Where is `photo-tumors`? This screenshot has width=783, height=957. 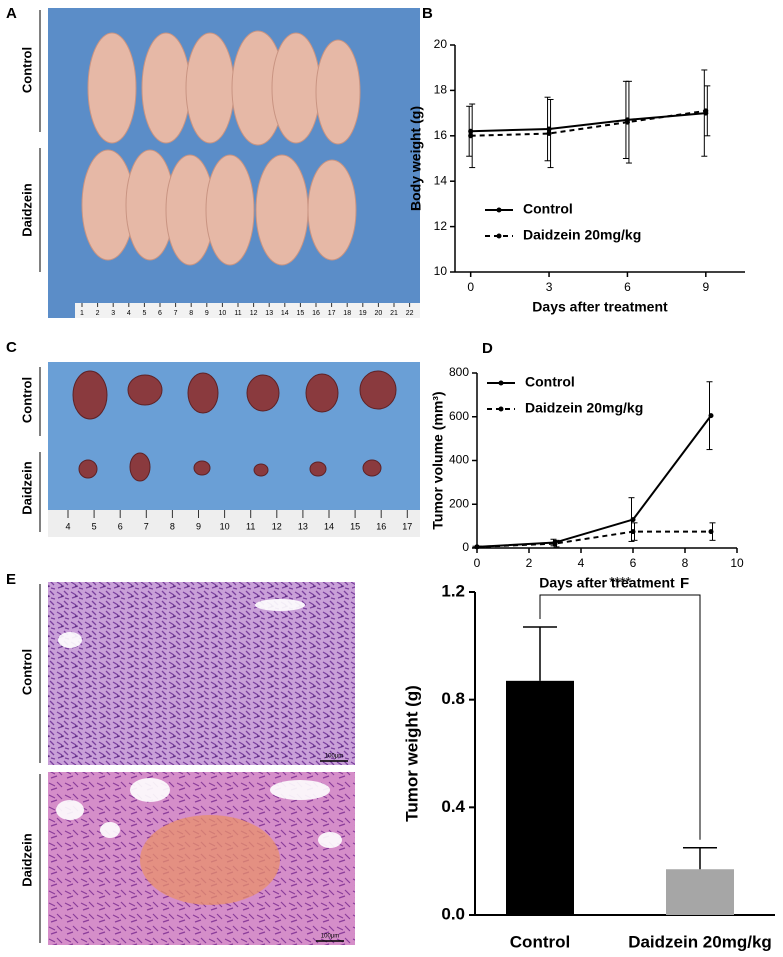 photo-tumors is located at coordinates (234, 449).